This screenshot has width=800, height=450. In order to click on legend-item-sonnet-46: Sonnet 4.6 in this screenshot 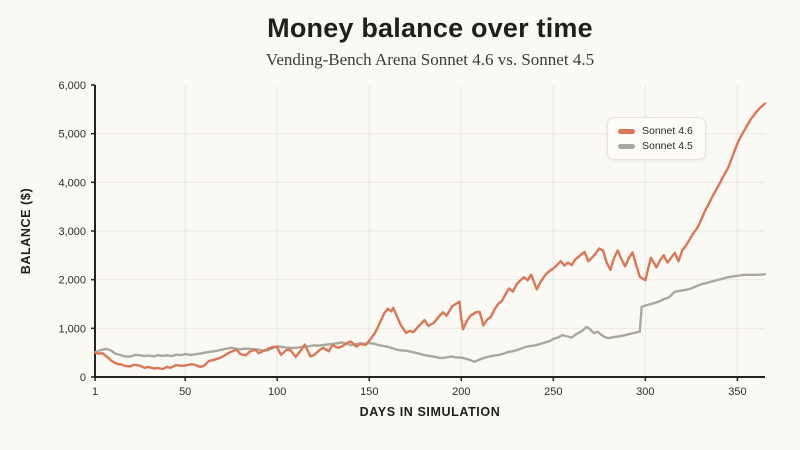, I will do `click(655, 131)`.